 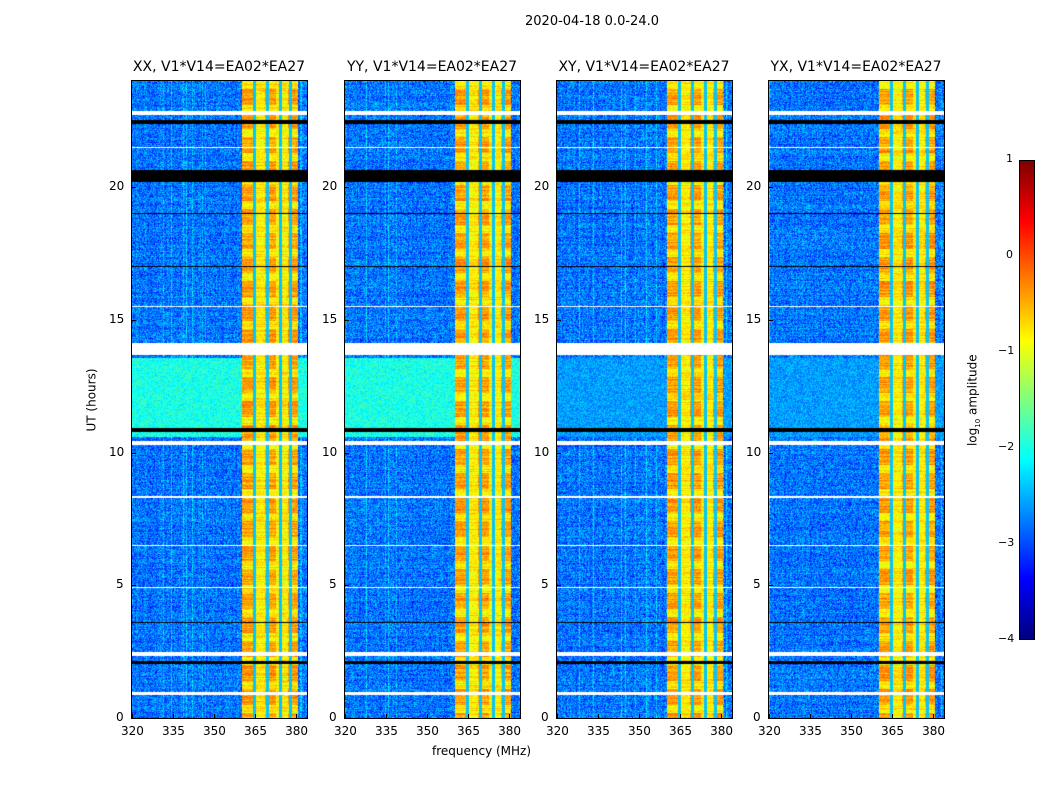 I want to click on colorbar-tick-label: −2, so click(x=1006, y=446).